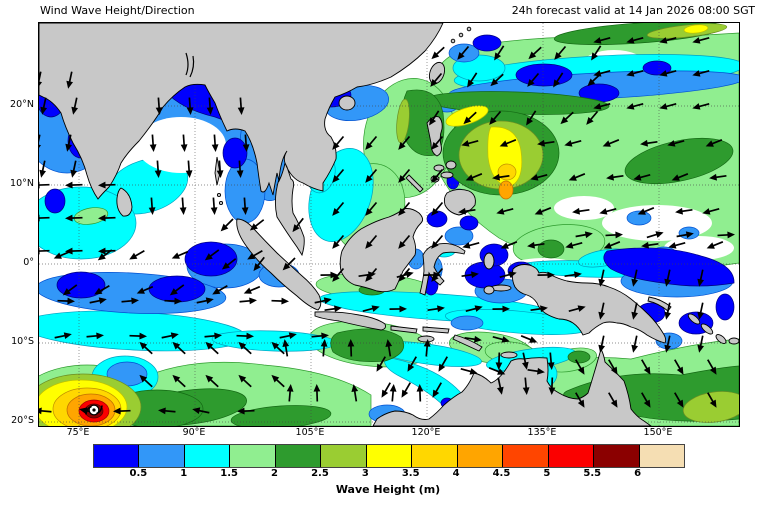 This screenshot has width=762, height=508. I want to click on colorbar-tick-label: 4.5, so click(501, 473).